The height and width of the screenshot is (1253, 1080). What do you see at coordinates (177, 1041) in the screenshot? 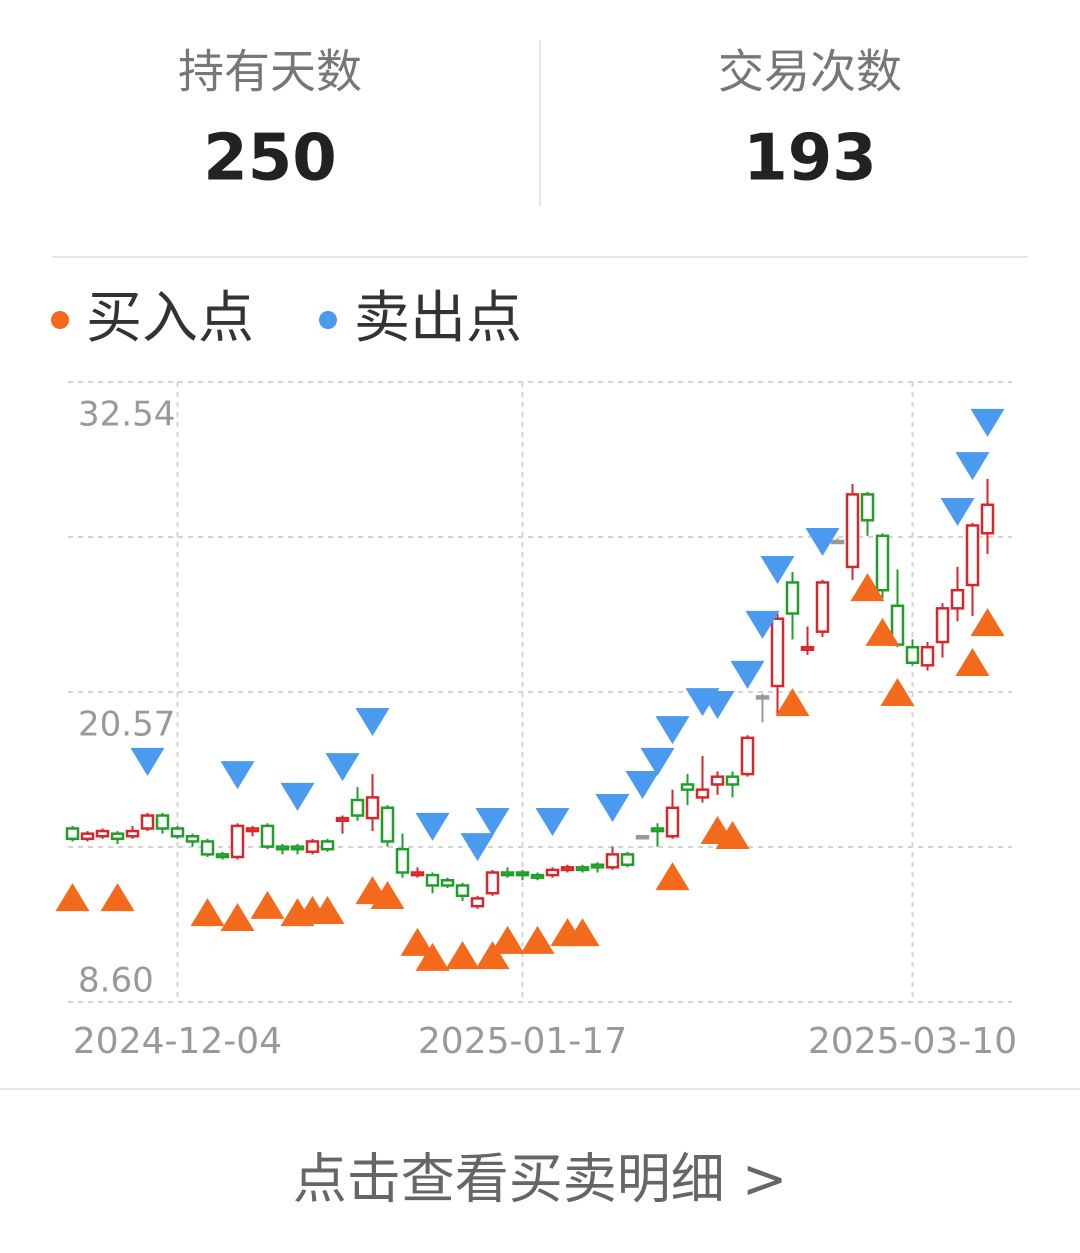
I see `x-tick-label: 2024-12-04` at bounding box center [177, 1041].